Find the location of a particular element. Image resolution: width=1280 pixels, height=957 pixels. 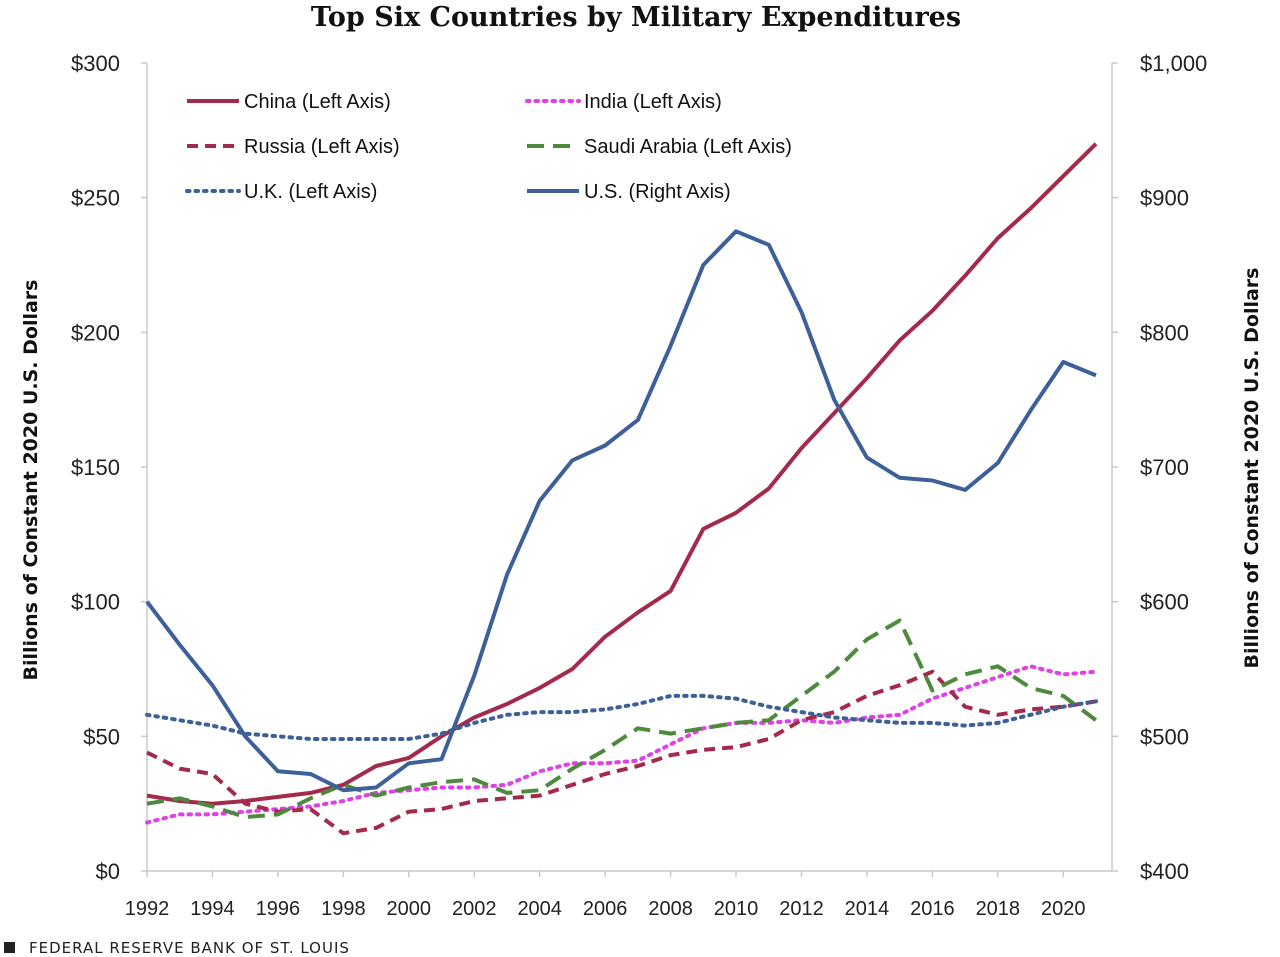

legend-label: U.S. (Right Axis) is located at coordinates (657, 192).